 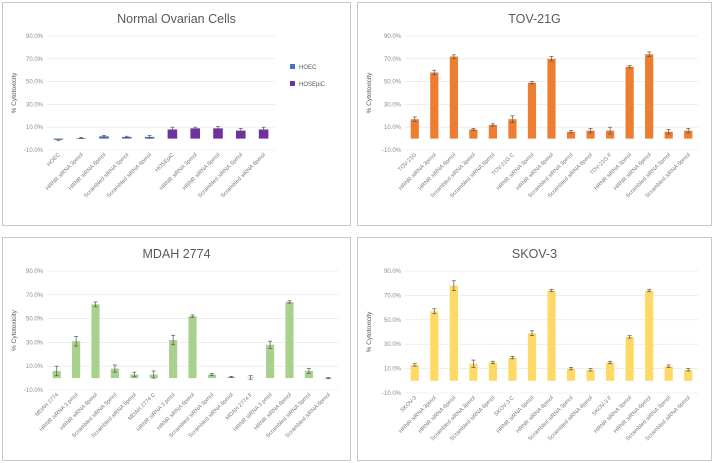 What do you see at coordinates (176, 254) in the screenshot?
I see `chart-title: MDAH 2774` at bounding box center [176, 254].